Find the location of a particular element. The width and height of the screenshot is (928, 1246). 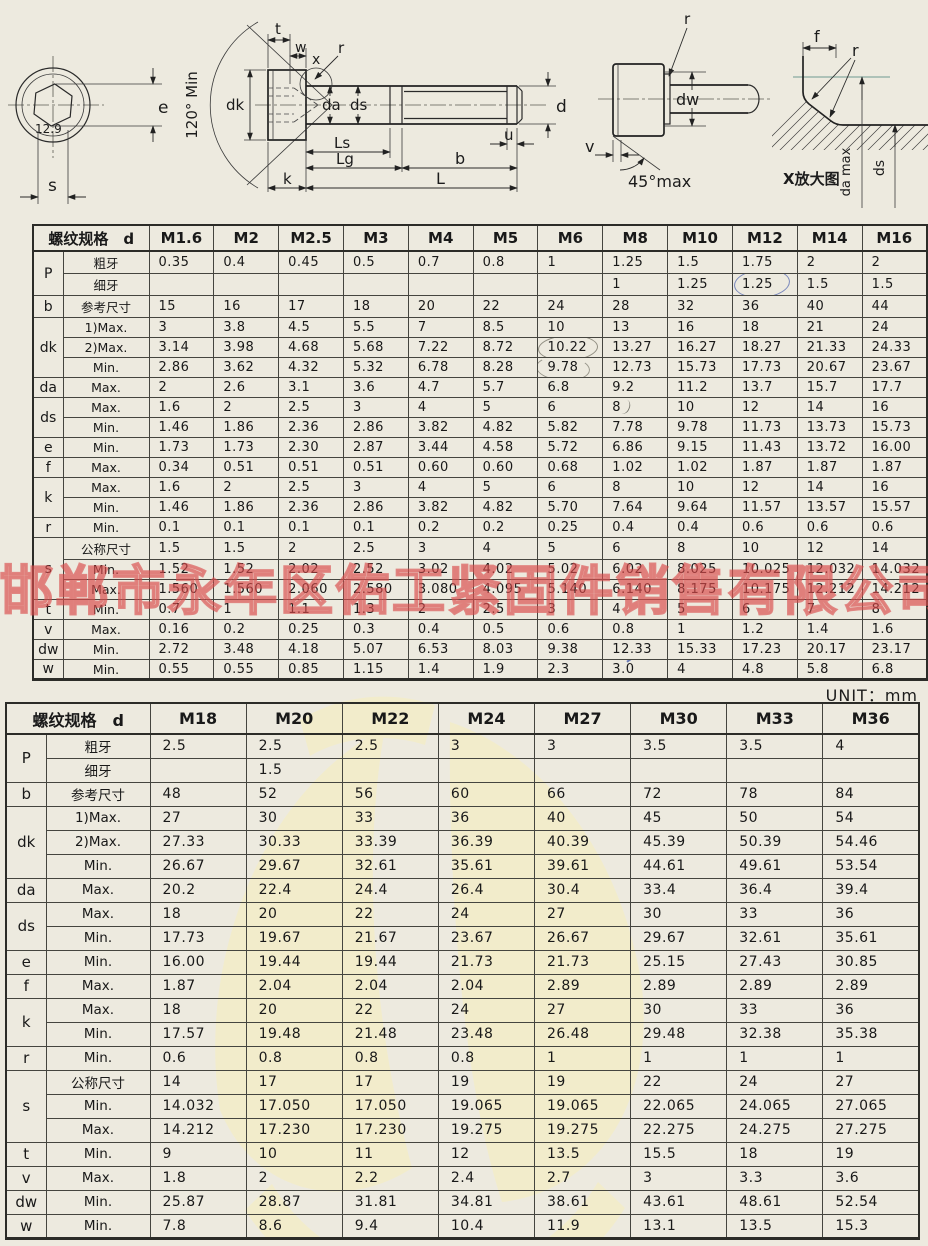

dimension-symbol-cell: f is located at coordinates (48, 467).